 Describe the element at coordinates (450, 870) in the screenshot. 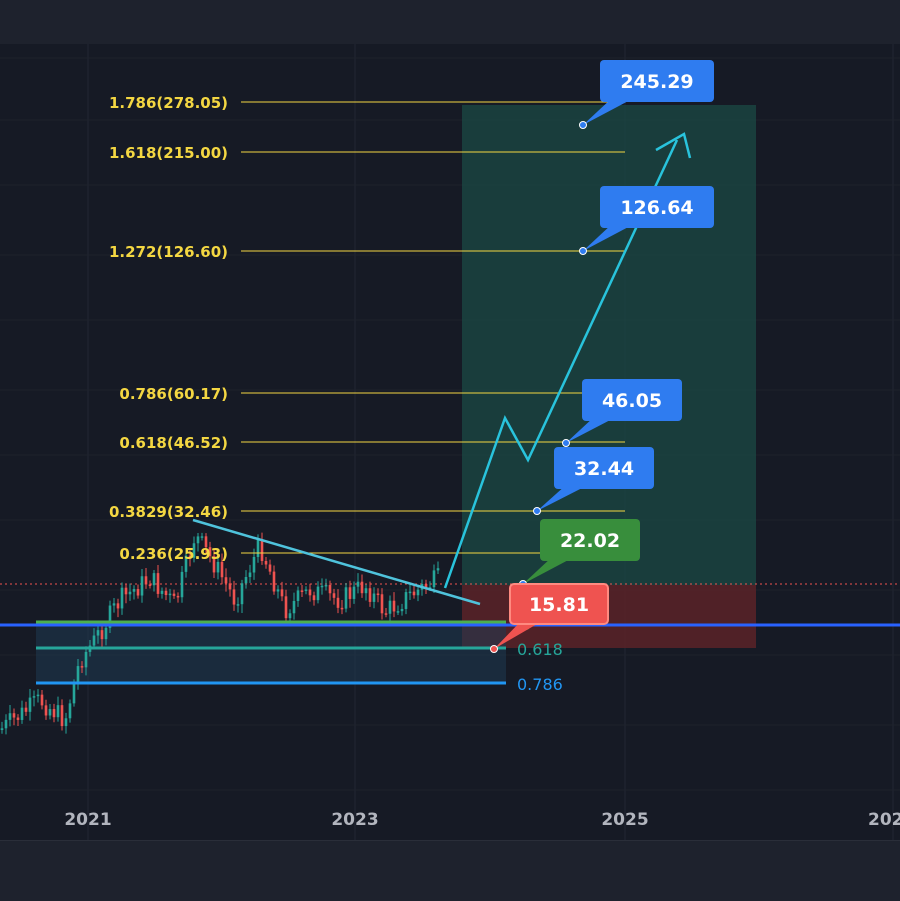

I see `bottom-toolbar` at that location.